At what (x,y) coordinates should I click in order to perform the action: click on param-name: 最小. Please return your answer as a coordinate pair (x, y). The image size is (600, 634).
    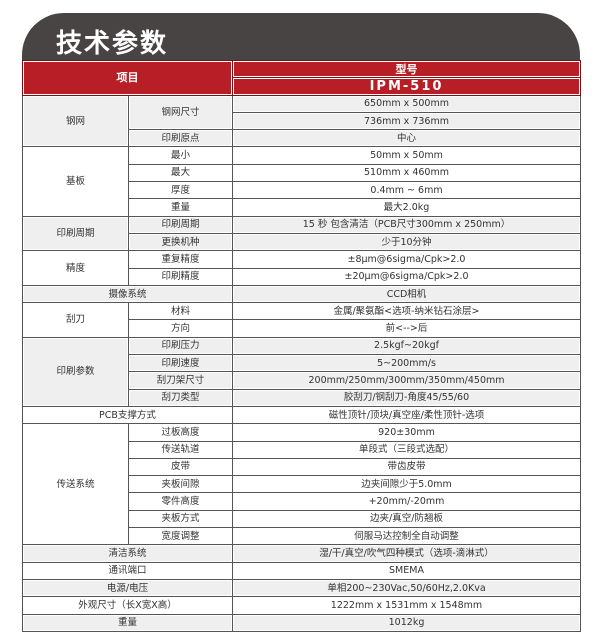
    Looking at the image, I should click on (180, 155).